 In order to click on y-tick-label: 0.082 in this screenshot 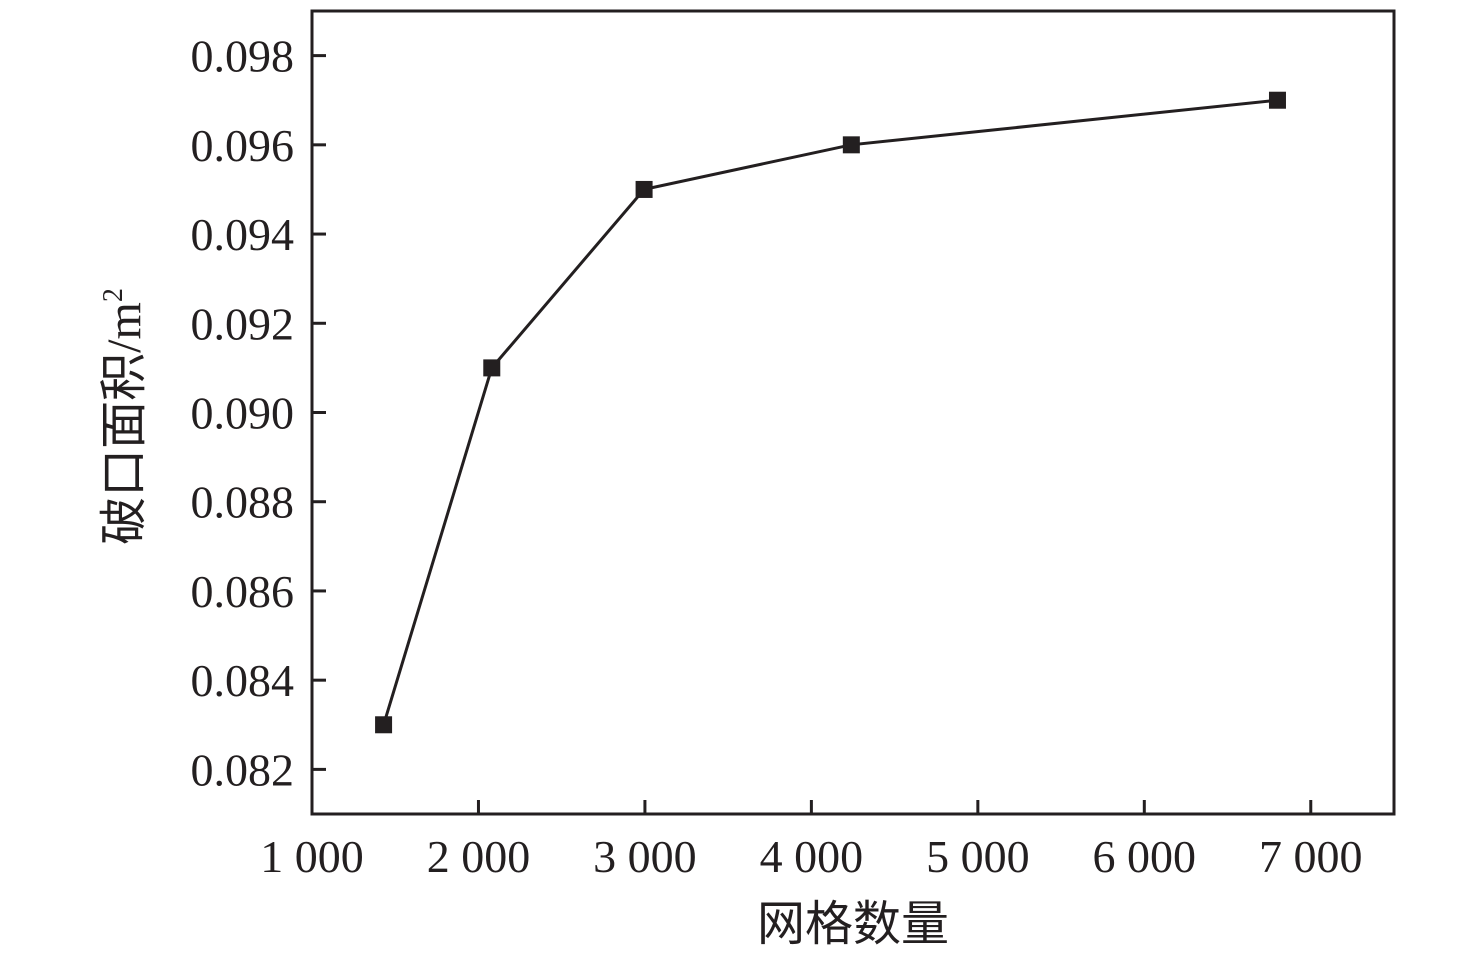, I will do `click(243, 769)`.